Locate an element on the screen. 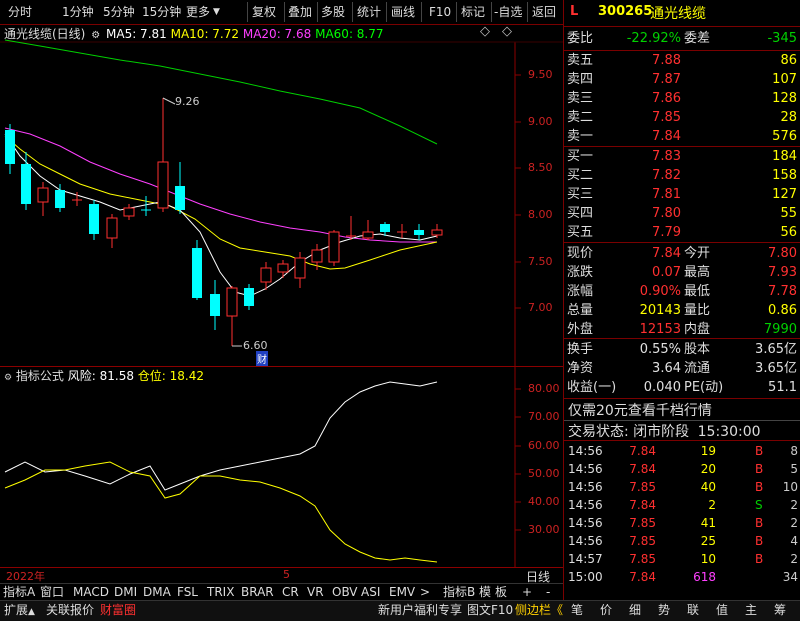  overlay-button: 叠加 is located at coordinates (300, 12).